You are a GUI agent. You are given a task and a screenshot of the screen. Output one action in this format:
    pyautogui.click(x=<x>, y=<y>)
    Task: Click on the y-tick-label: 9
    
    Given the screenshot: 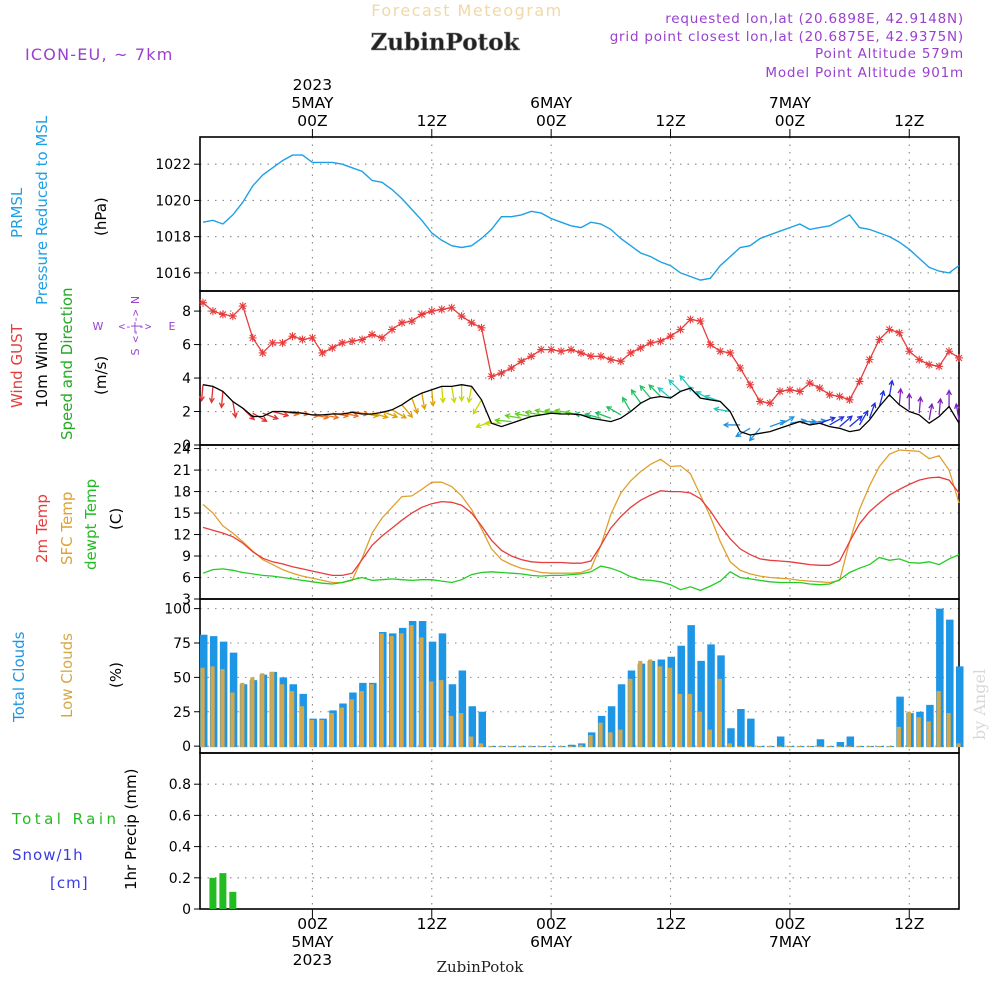 What is the action you would take?
    pyautogui.click(x=186, y=557)
    